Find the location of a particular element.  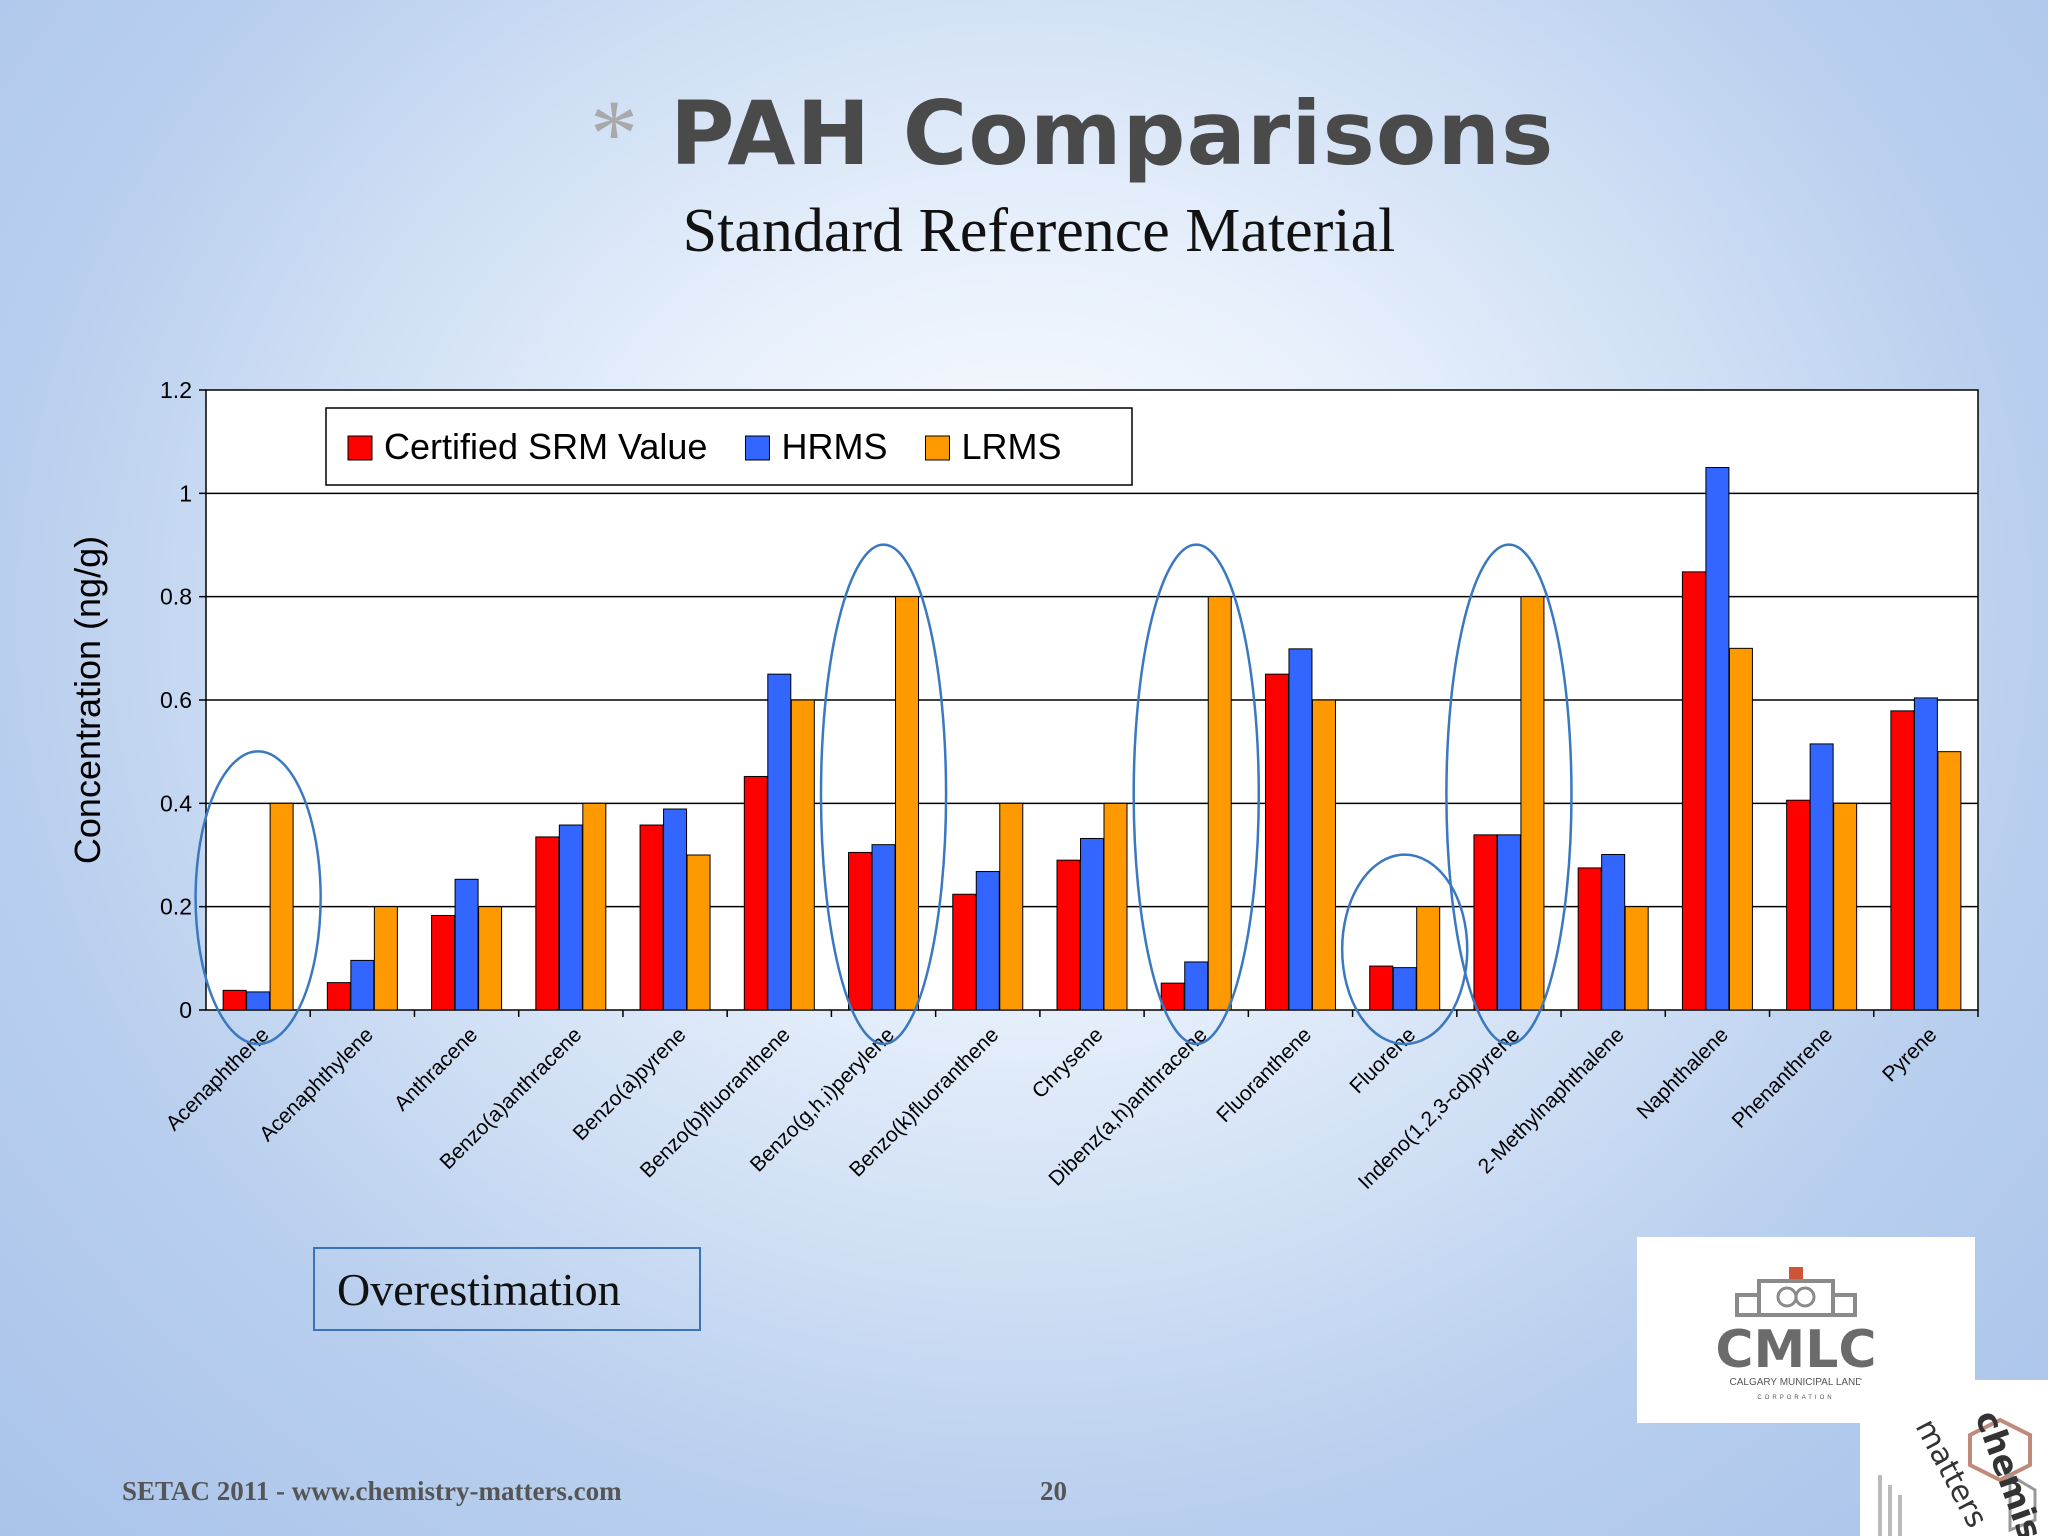

overestimation-label: Overestimation is located at coordinates (507, 1289).